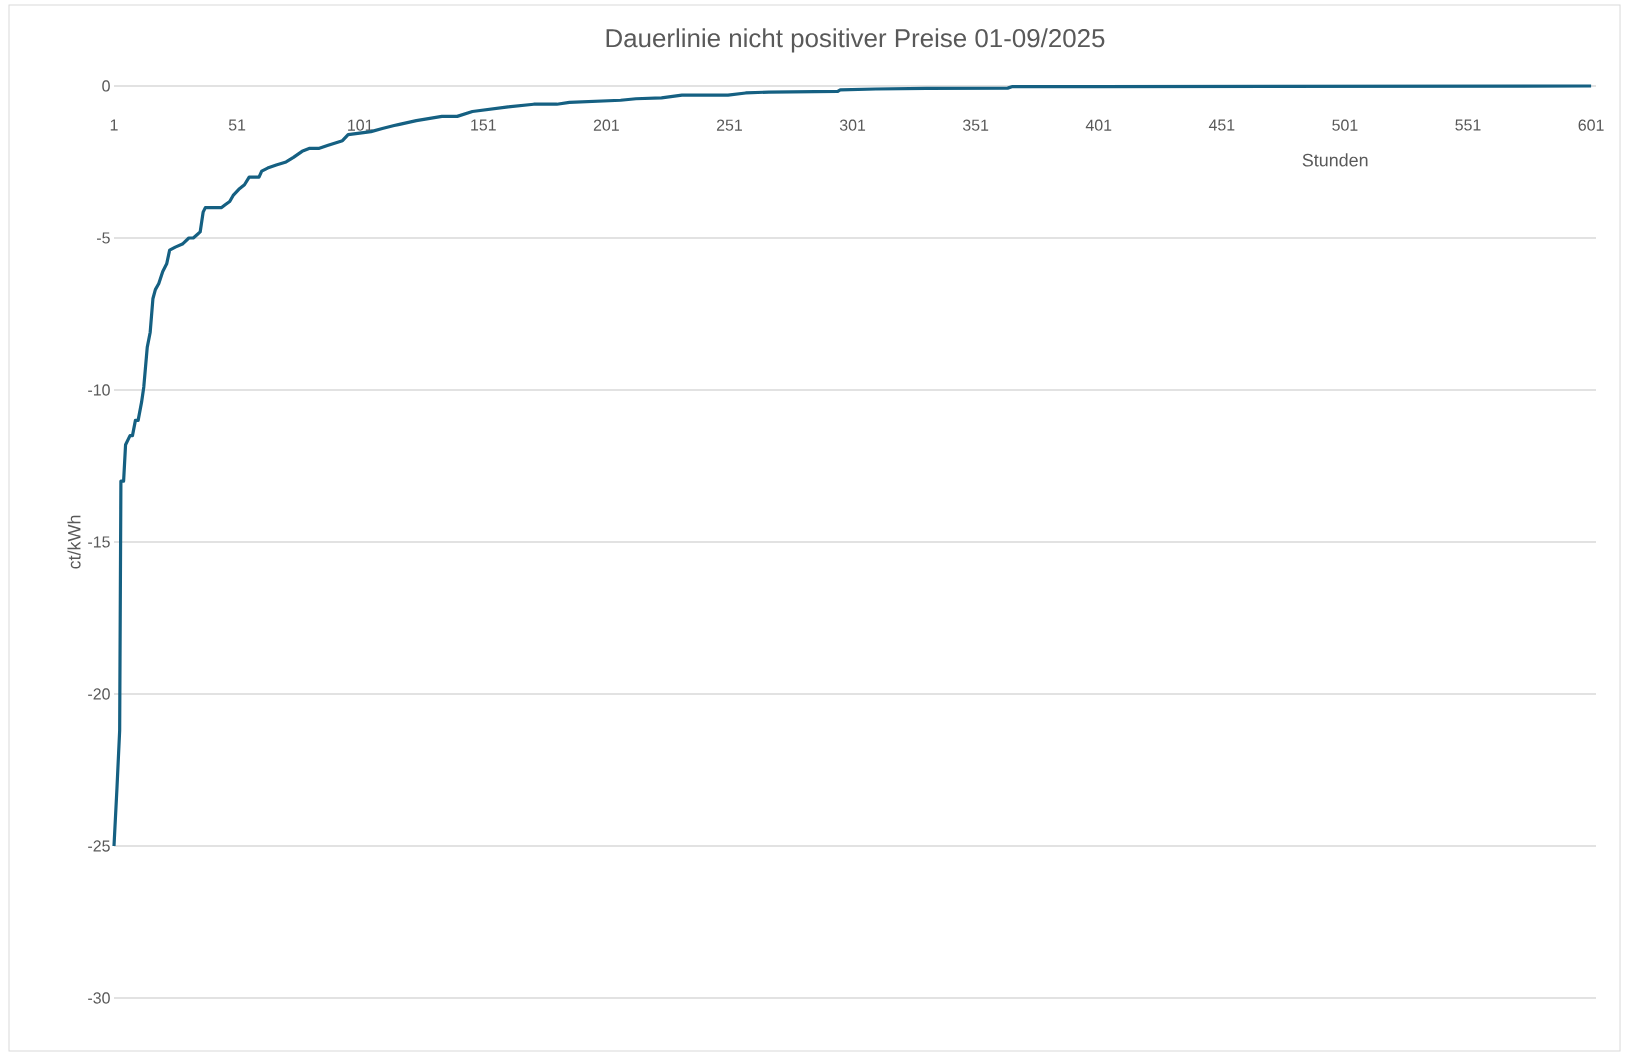  What do you see at coordinates (1345, 125) in the screenshot?
I see `x-tick-label: 501` at bounding box center [1345, 125].